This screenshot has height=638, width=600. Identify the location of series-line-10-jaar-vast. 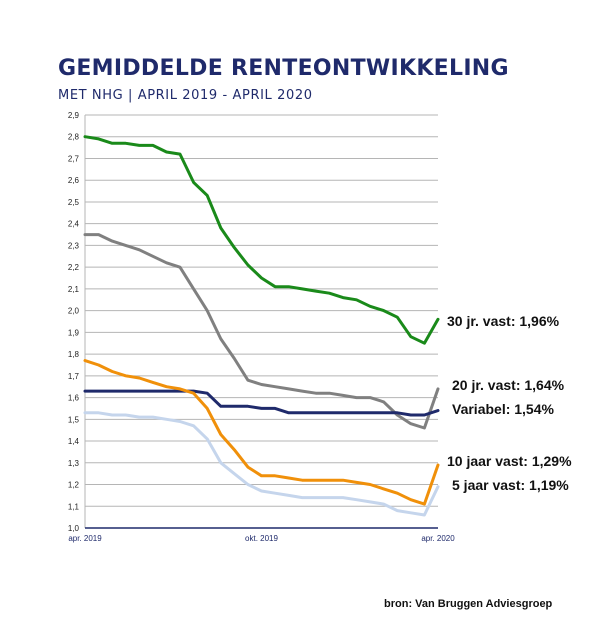
(261, 432).